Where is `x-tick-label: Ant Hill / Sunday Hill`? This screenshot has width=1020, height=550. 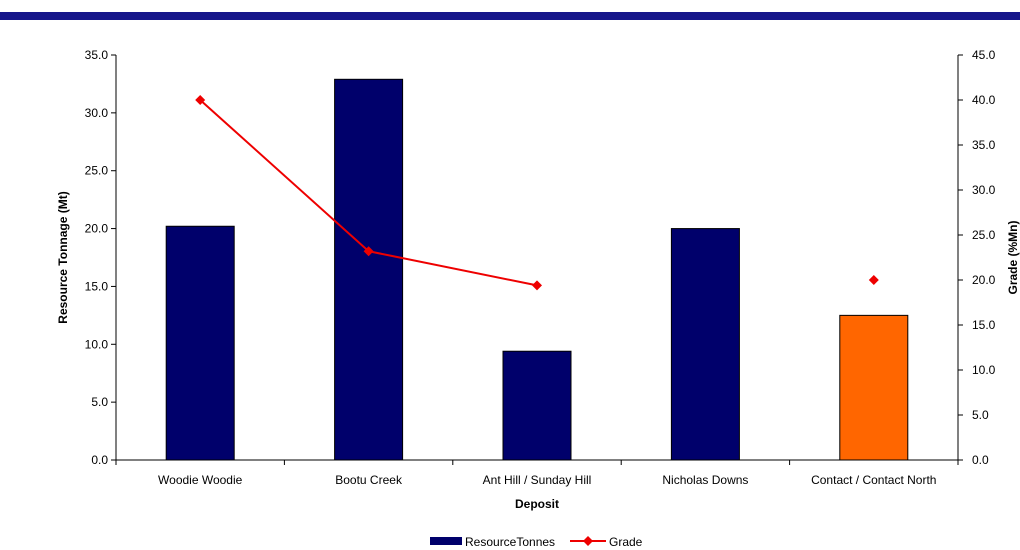 x-tick-label: Ant Hill / Sunday Hill is located at coordinates (537, 480).